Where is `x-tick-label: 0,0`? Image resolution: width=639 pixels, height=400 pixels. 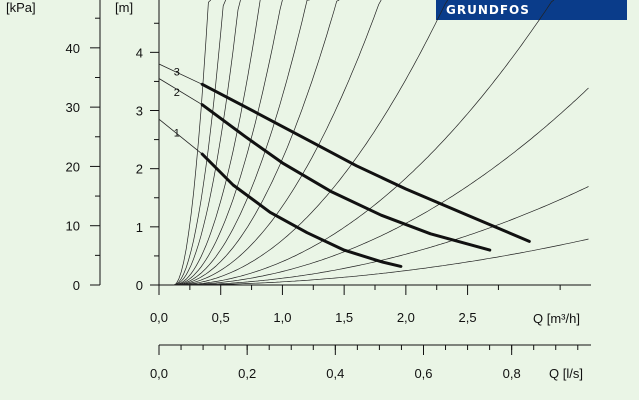
x-tick-label: 0,0 is located at coordinates (159, 317).